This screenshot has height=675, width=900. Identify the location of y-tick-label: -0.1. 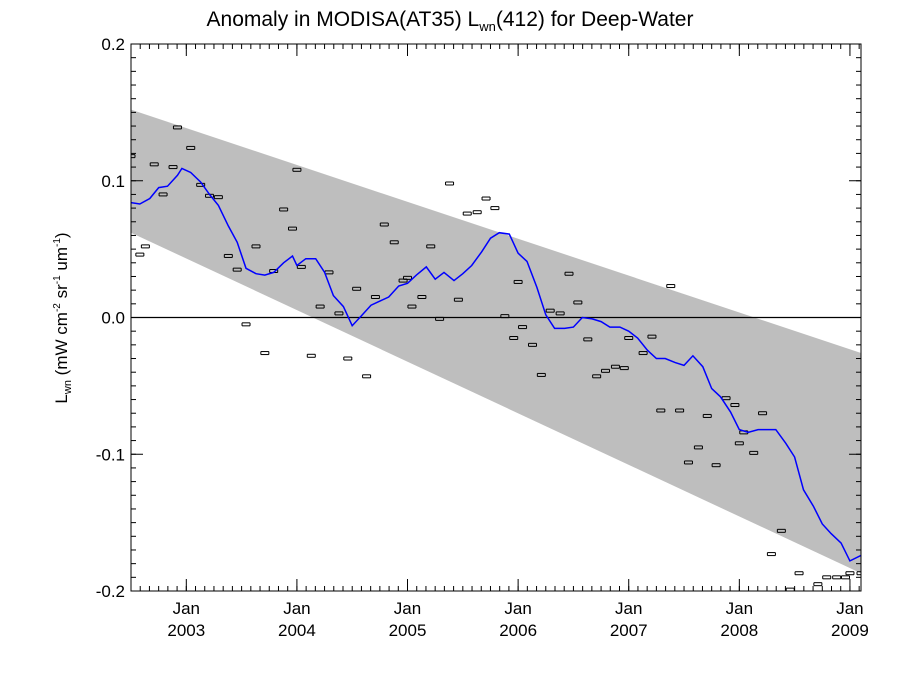
(110, 454).